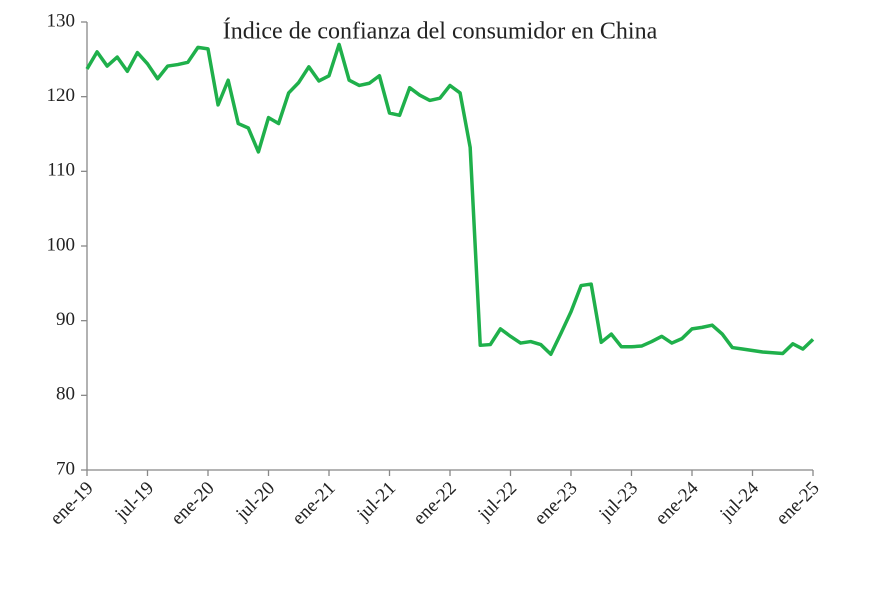 Image resolution: width=880 pixels, height=607 pixels. What do you see at coordinates (677, 503) in the screenshot?
I see `x-tick-label: ene-24` at bounding box center [677, 503].